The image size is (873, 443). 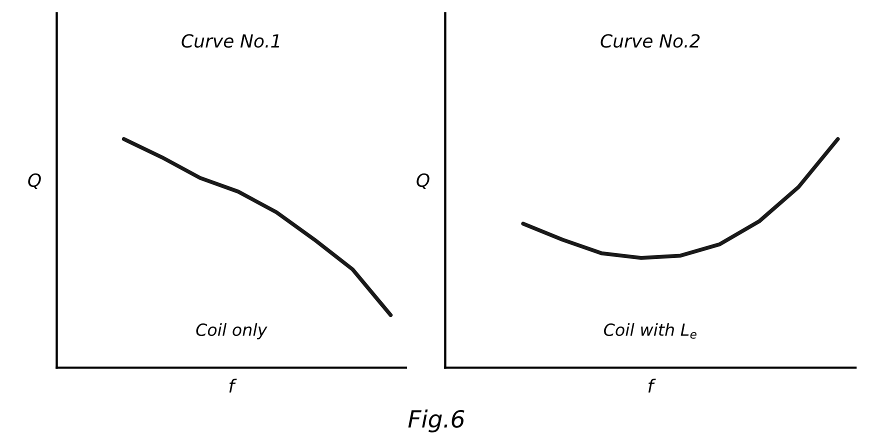 What do you see at coordinates (436, 421) in the screenshot?
I see `caption: Fig.6` at bounding box center [436, 421].